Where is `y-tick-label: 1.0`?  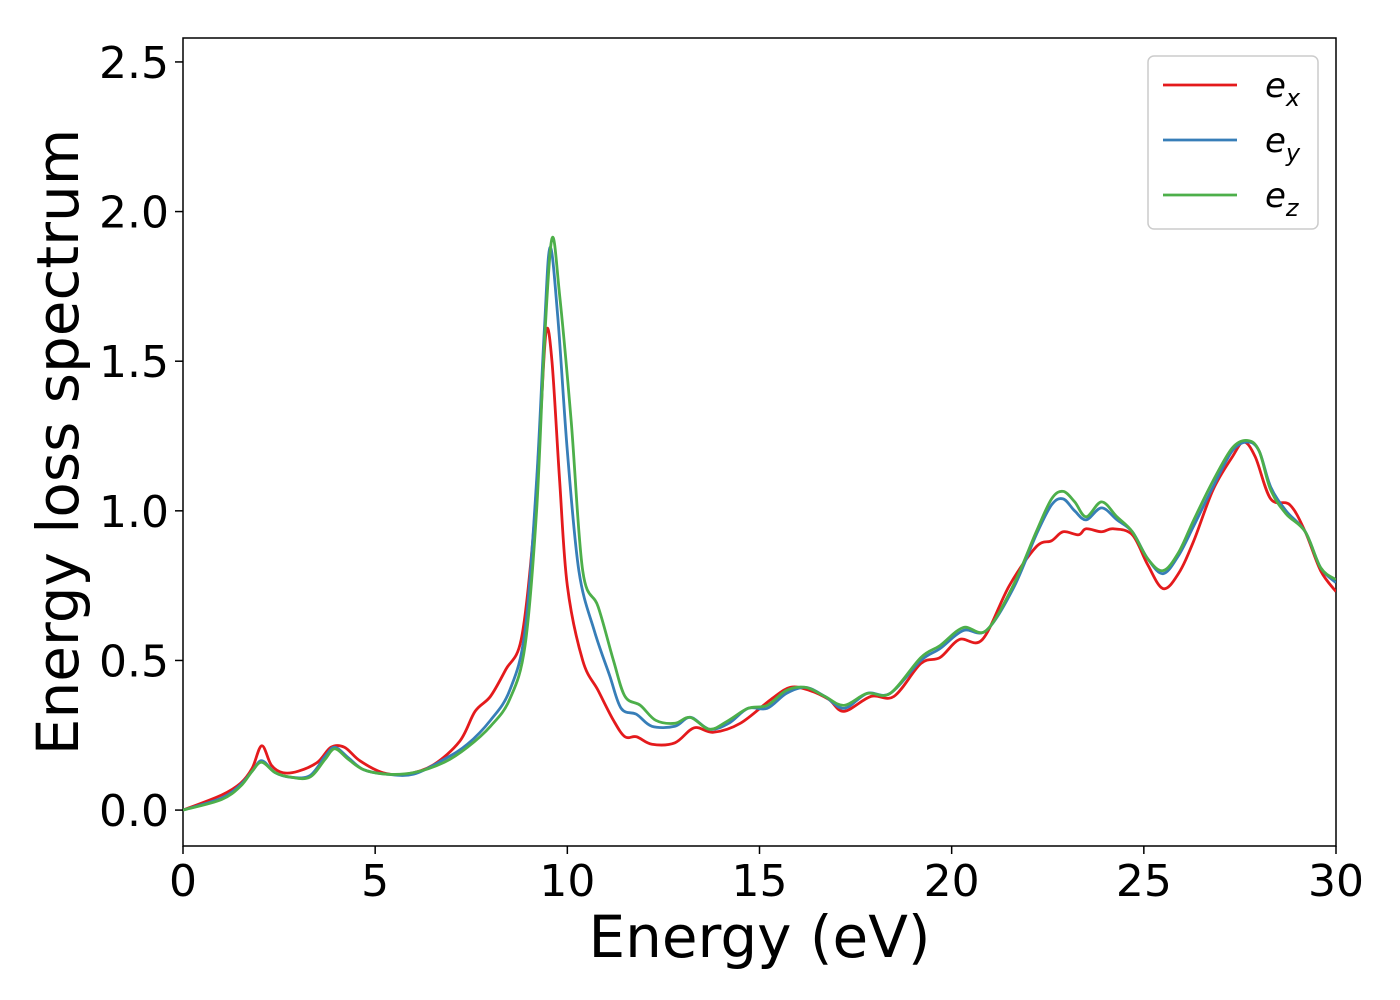 y-tick-label: 1.0 is located at coordinates (134, 512).